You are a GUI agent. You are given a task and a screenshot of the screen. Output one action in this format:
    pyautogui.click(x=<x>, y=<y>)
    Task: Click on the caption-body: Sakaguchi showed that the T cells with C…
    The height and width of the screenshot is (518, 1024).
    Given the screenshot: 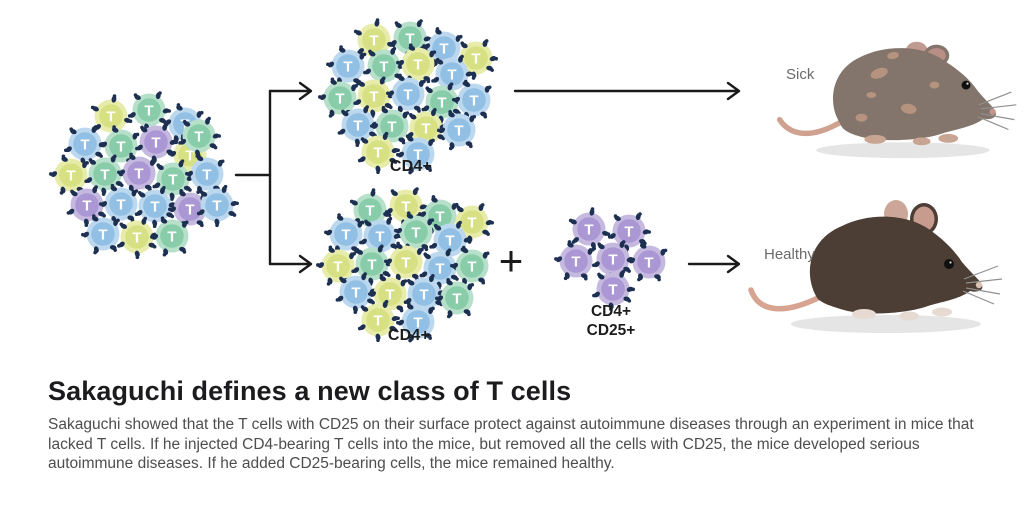 What is the action you would take?
    pyautogui.click(x=511, y=444)
    